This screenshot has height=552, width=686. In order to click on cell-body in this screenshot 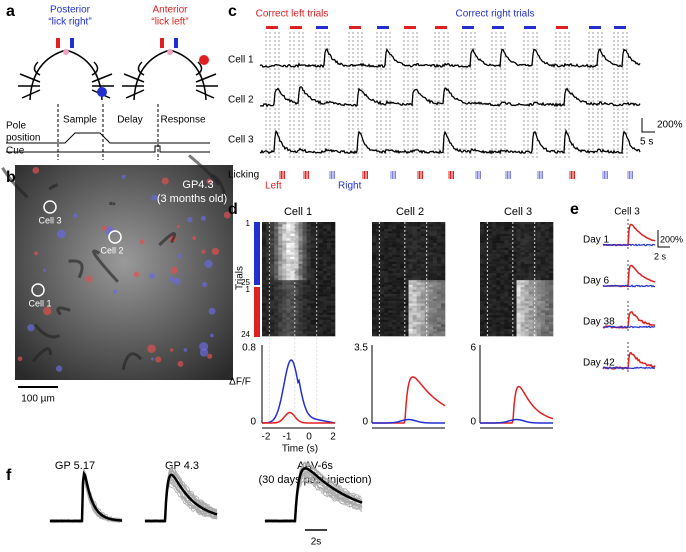, I will do `click(209, 181)`.